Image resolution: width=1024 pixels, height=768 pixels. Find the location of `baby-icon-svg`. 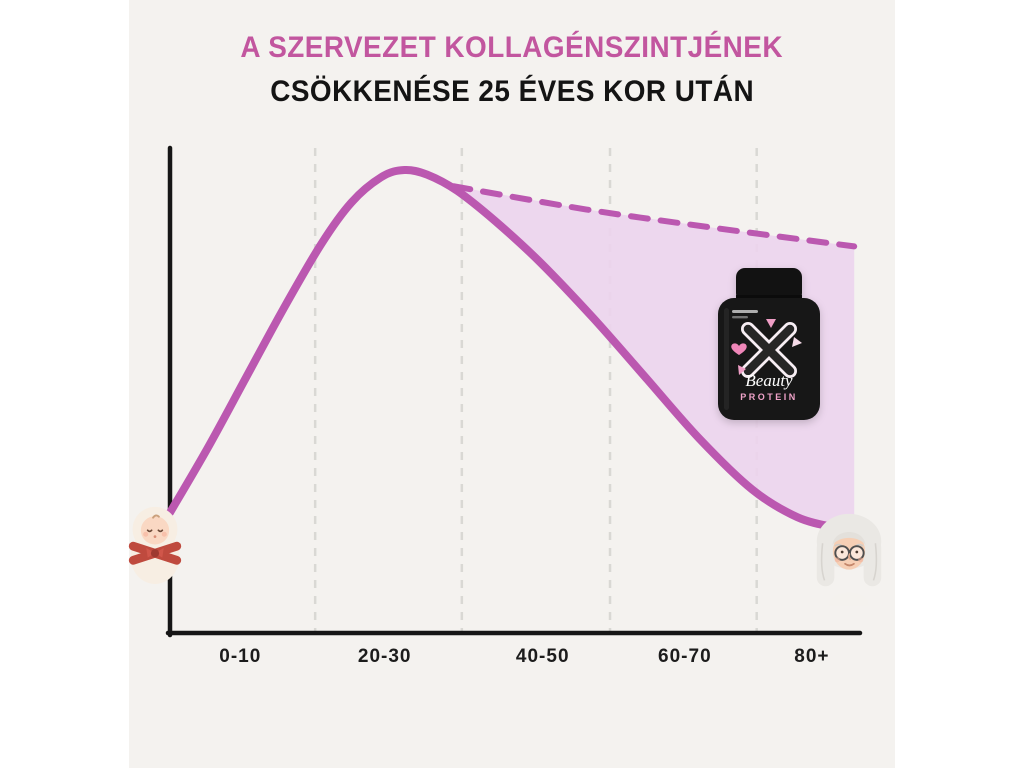

baby-icon-svg is located at coordinates (155, 545).